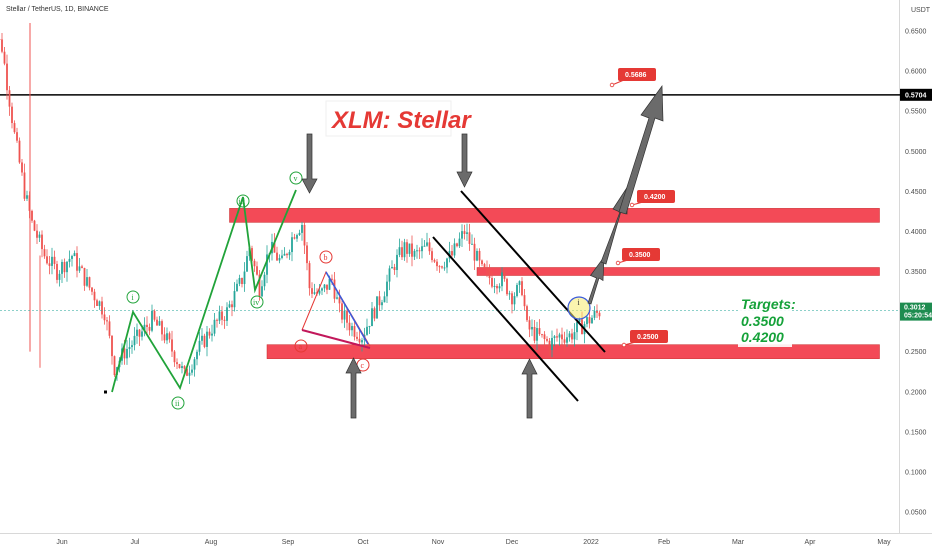 This screenshot has width=932, height=550. What do you see at coordinates (211, 542) in the screenshot?
I see `x-tick-label: Aug` at bounding box center [211, 542].